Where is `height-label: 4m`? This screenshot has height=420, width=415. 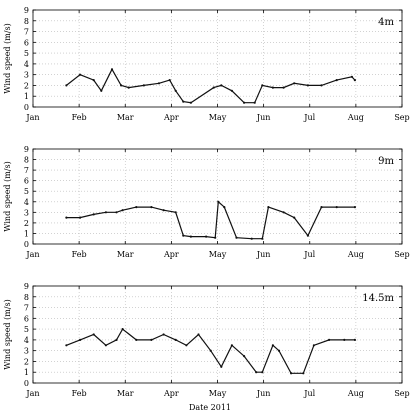 height-label: 4m is located at coordinates (386, 22).